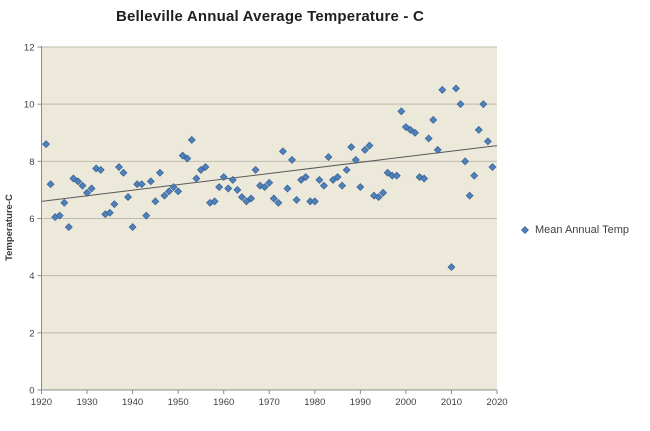  I want to click on x-tick-label: 2020, so click(496, 402).